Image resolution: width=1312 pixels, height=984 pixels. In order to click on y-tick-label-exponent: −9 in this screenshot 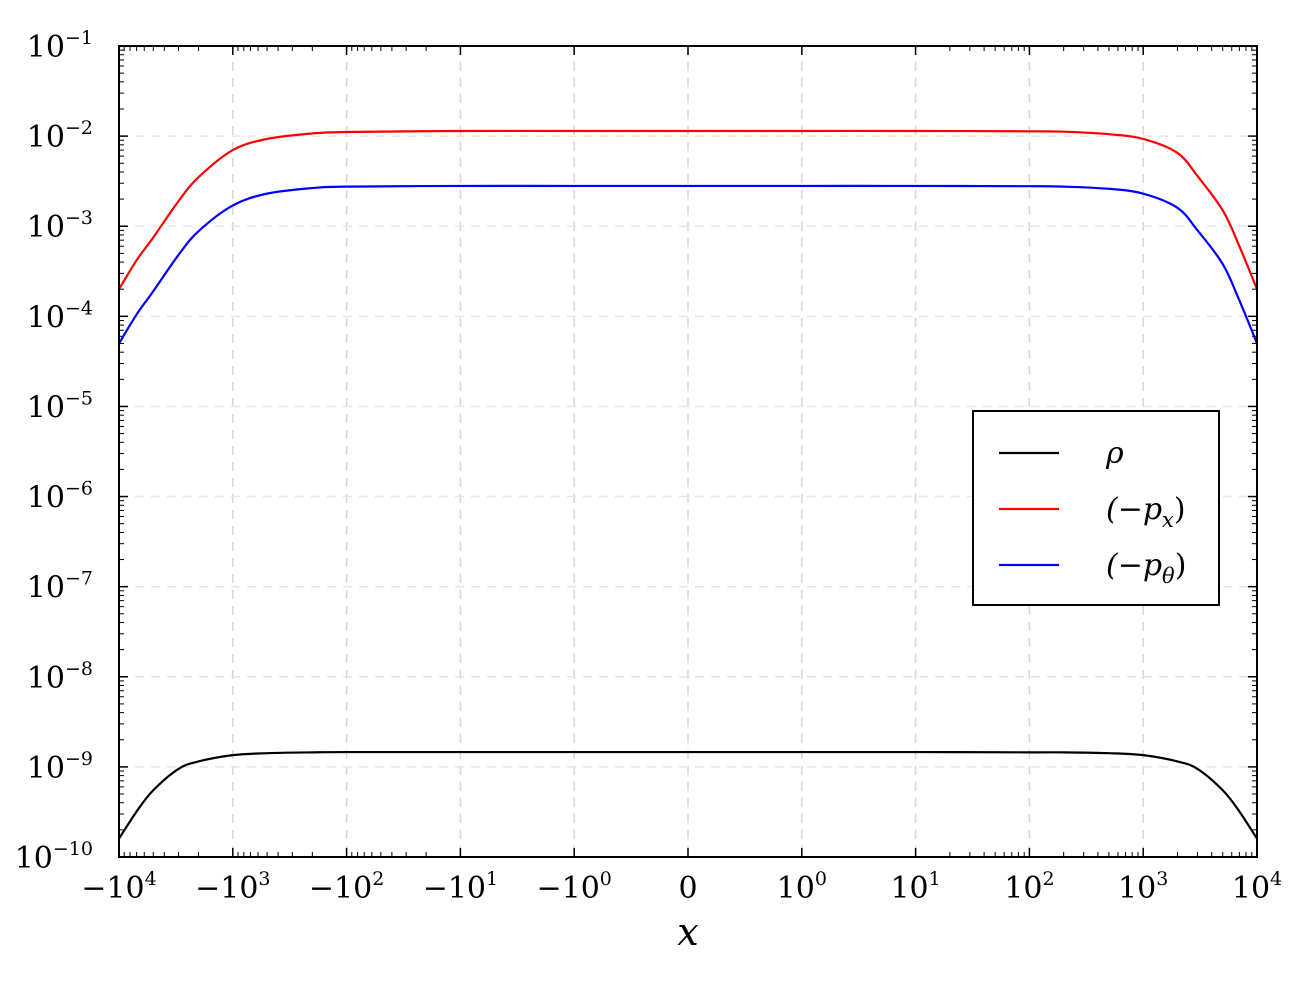, I will do `click(79, 759)`.